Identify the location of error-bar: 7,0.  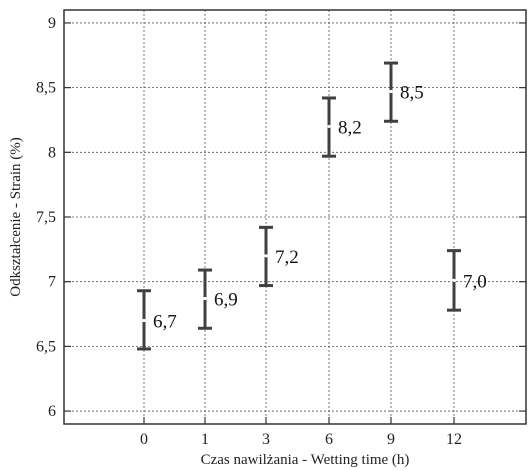
(467, 280).